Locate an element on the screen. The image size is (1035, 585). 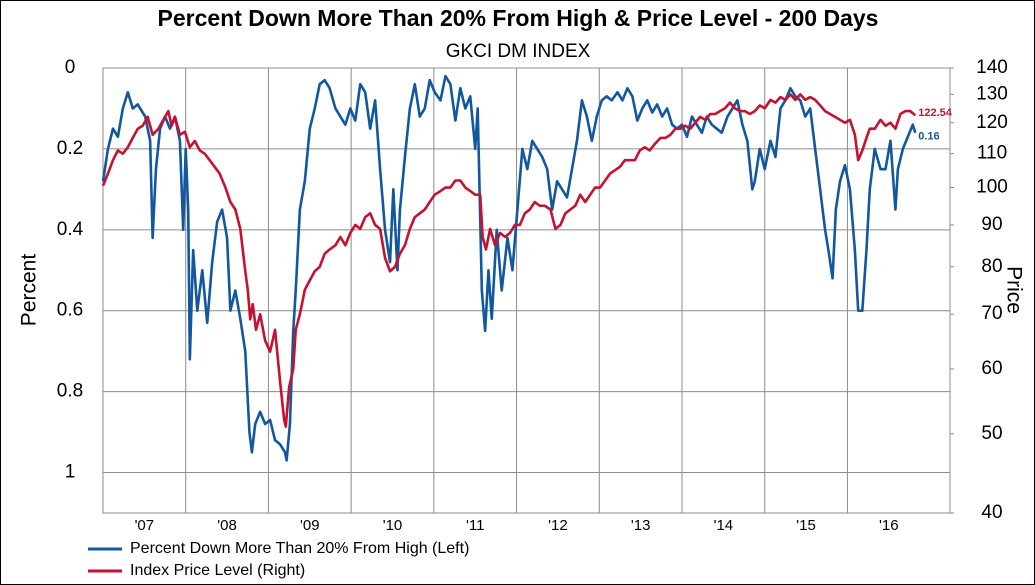
x-tick-label: '13 is located at coordinates (641, 525).